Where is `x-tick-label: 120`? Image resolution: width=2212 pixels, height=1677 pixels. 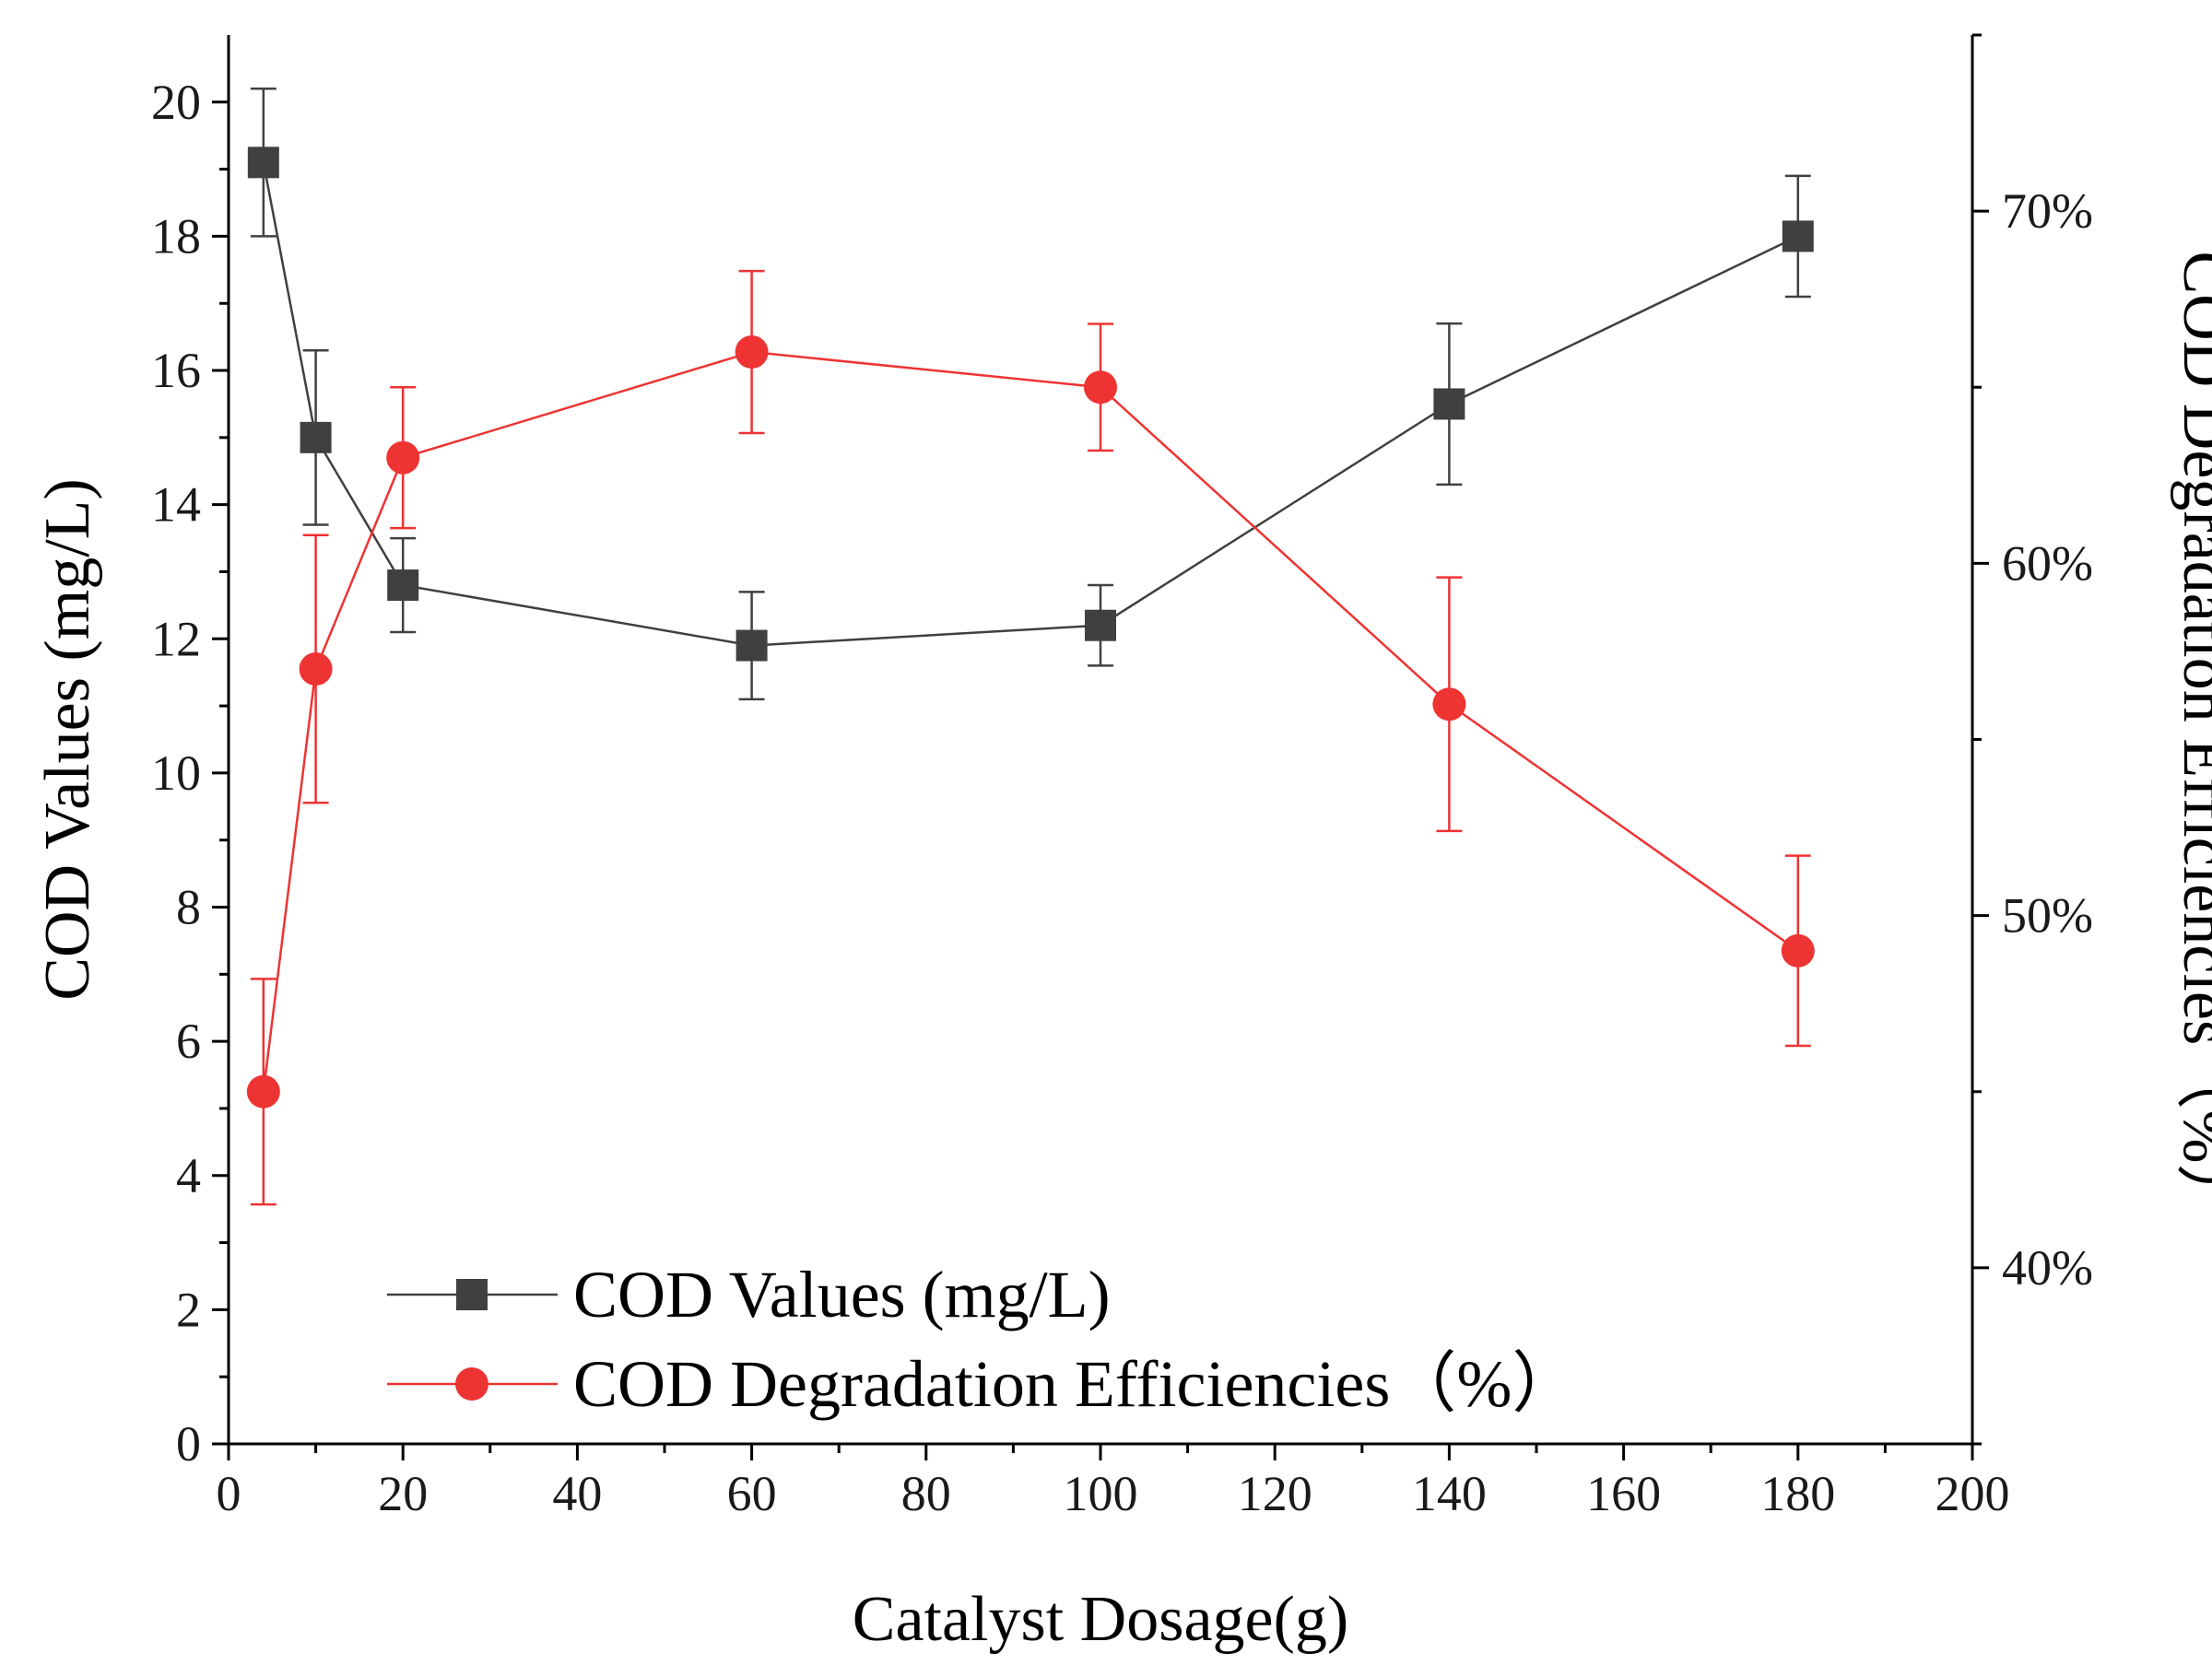 x-tick-label: 120 is located at coordinates (1275, 1493).